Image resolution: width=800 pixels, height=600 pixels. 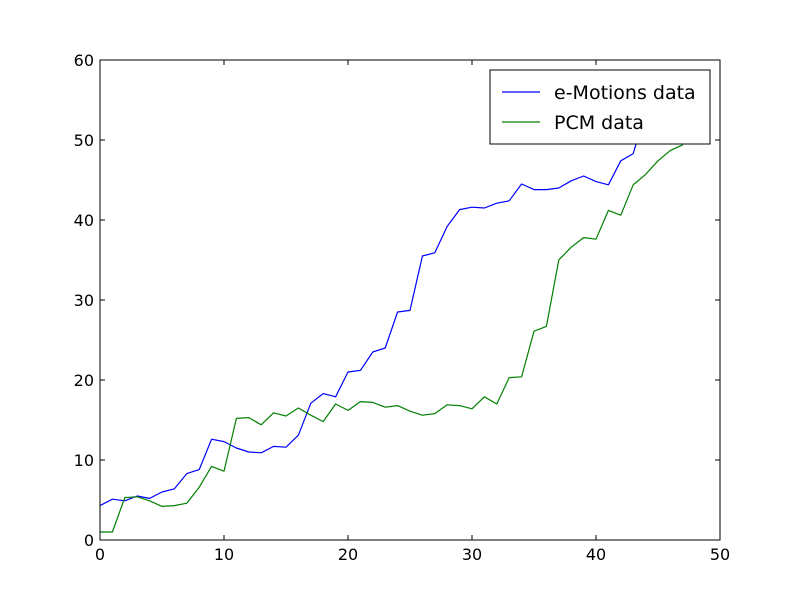 I want to click on y-tick-label: 30, so click(x=84, y=300).